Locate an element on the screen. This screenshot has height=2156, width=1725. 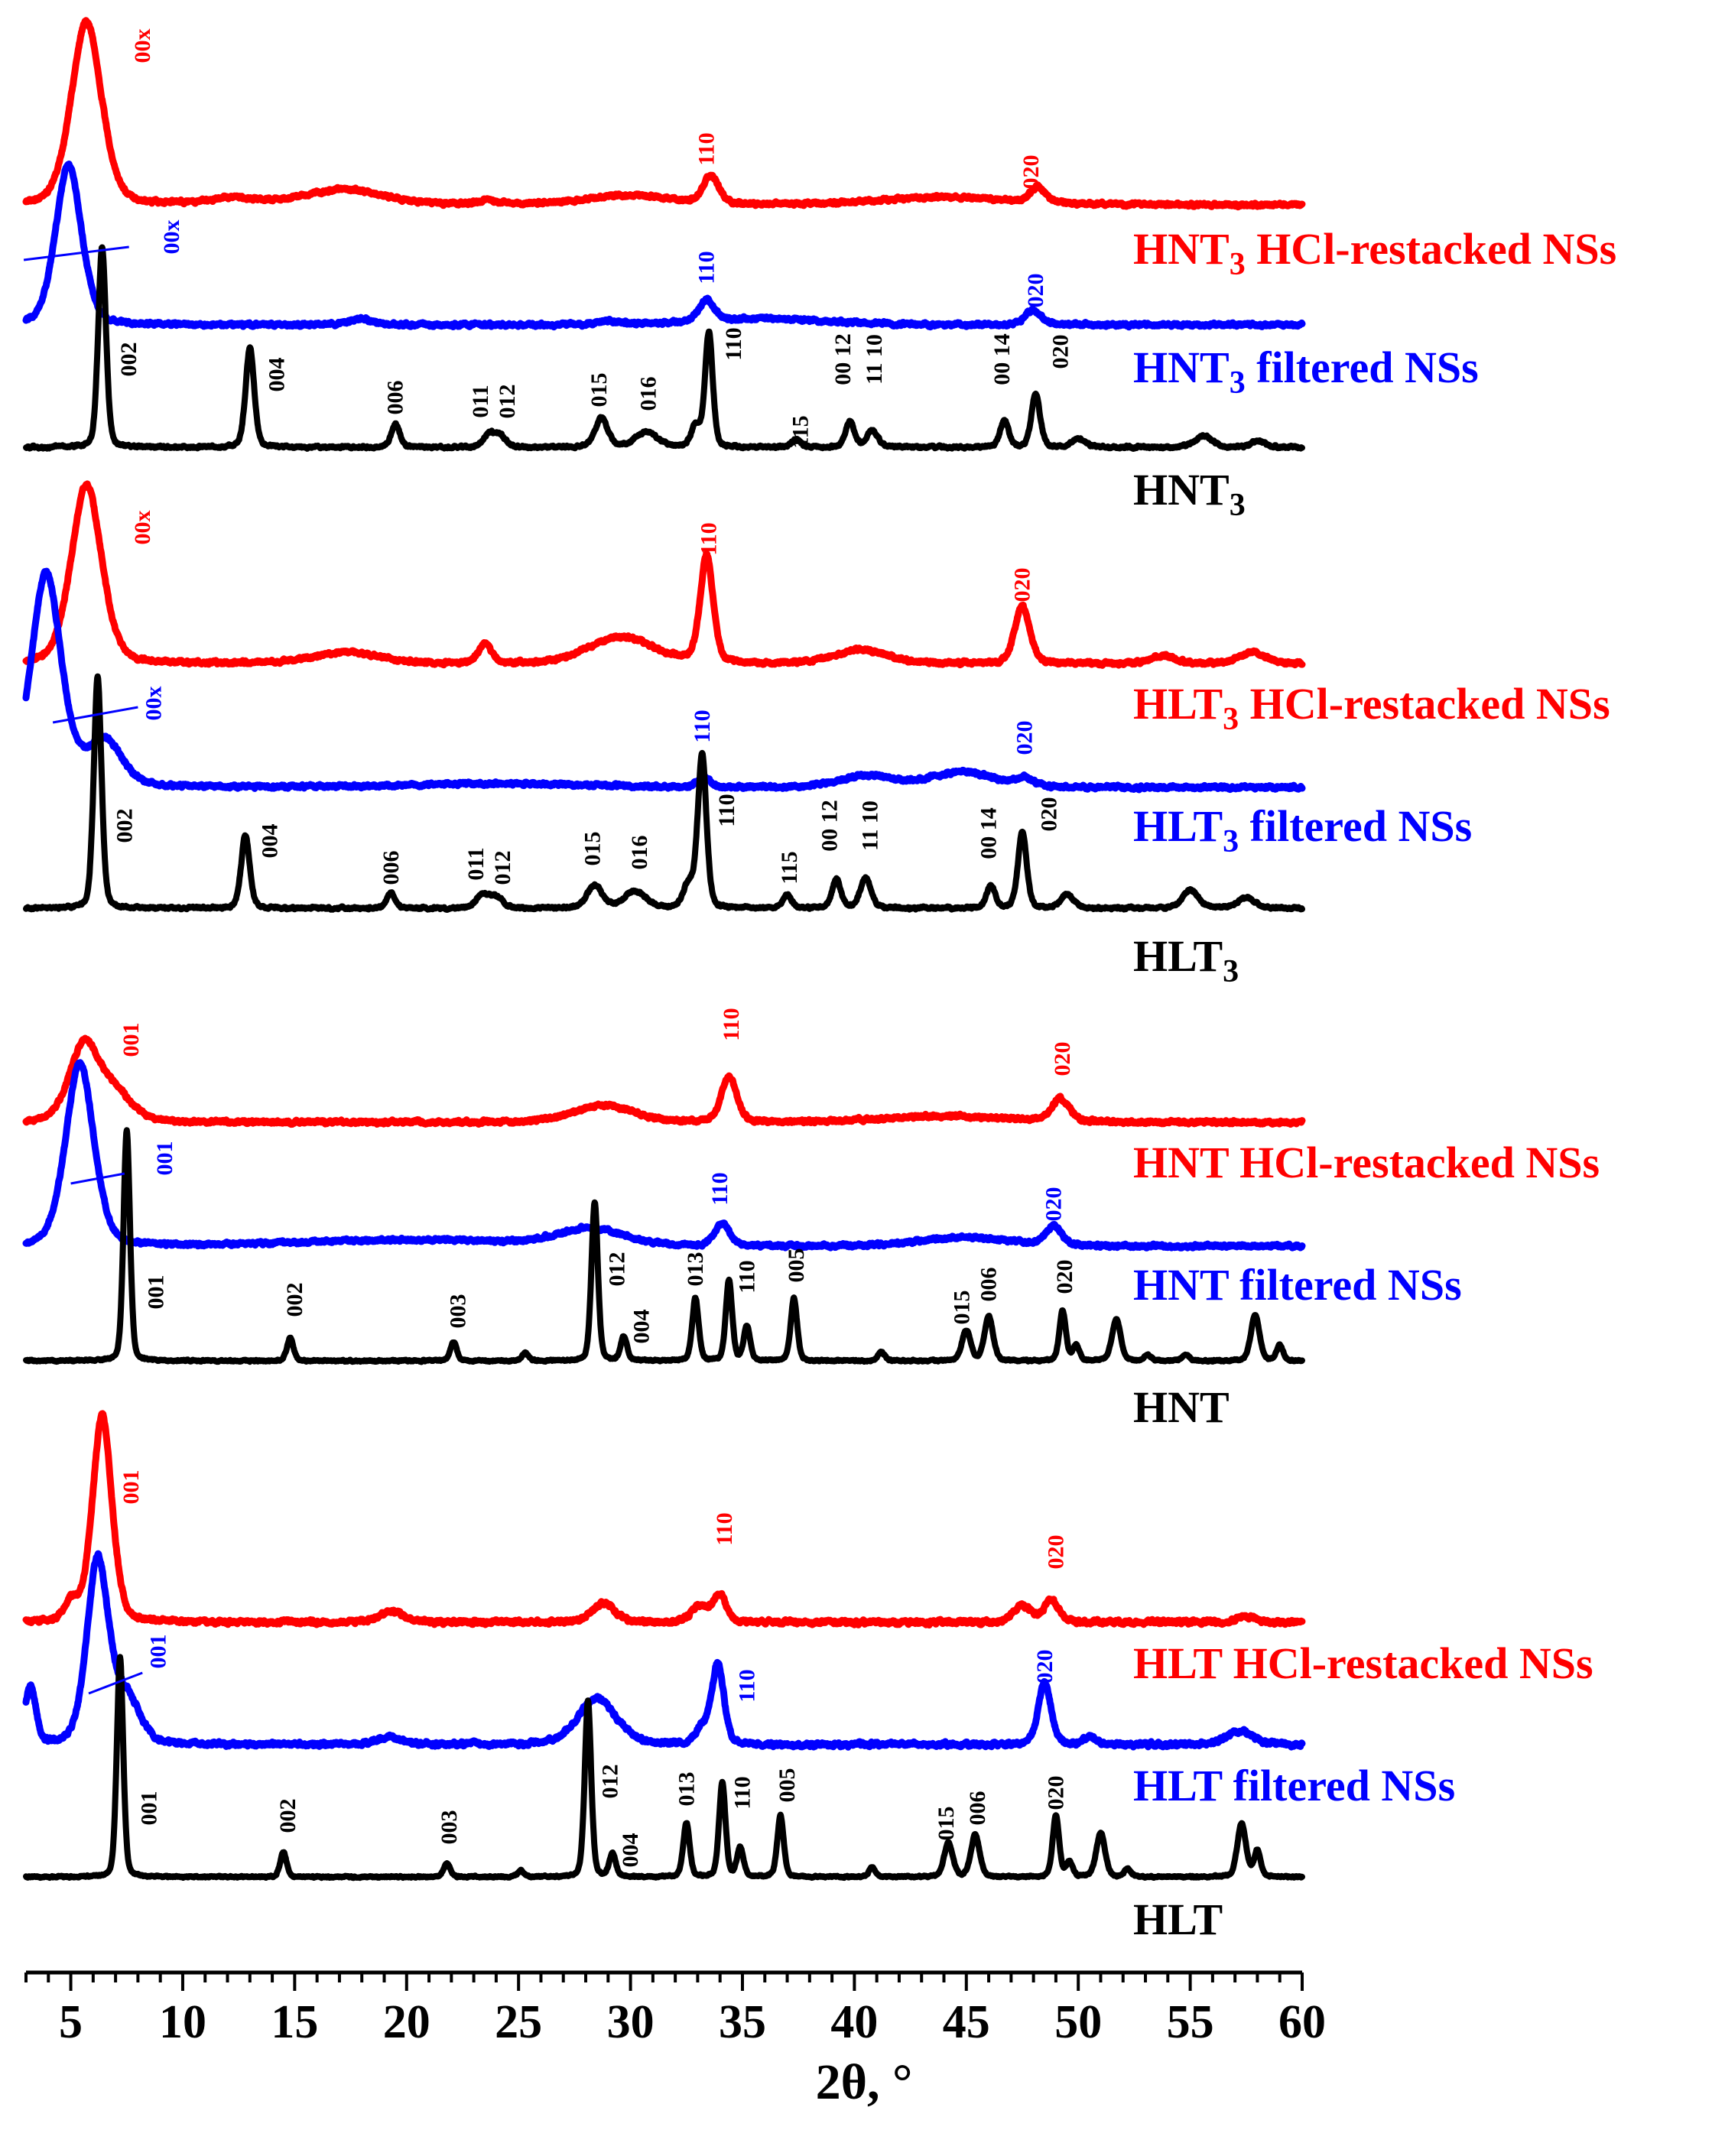
peak-label-hlt-4: 004 is located at coordinates (630, 1850).